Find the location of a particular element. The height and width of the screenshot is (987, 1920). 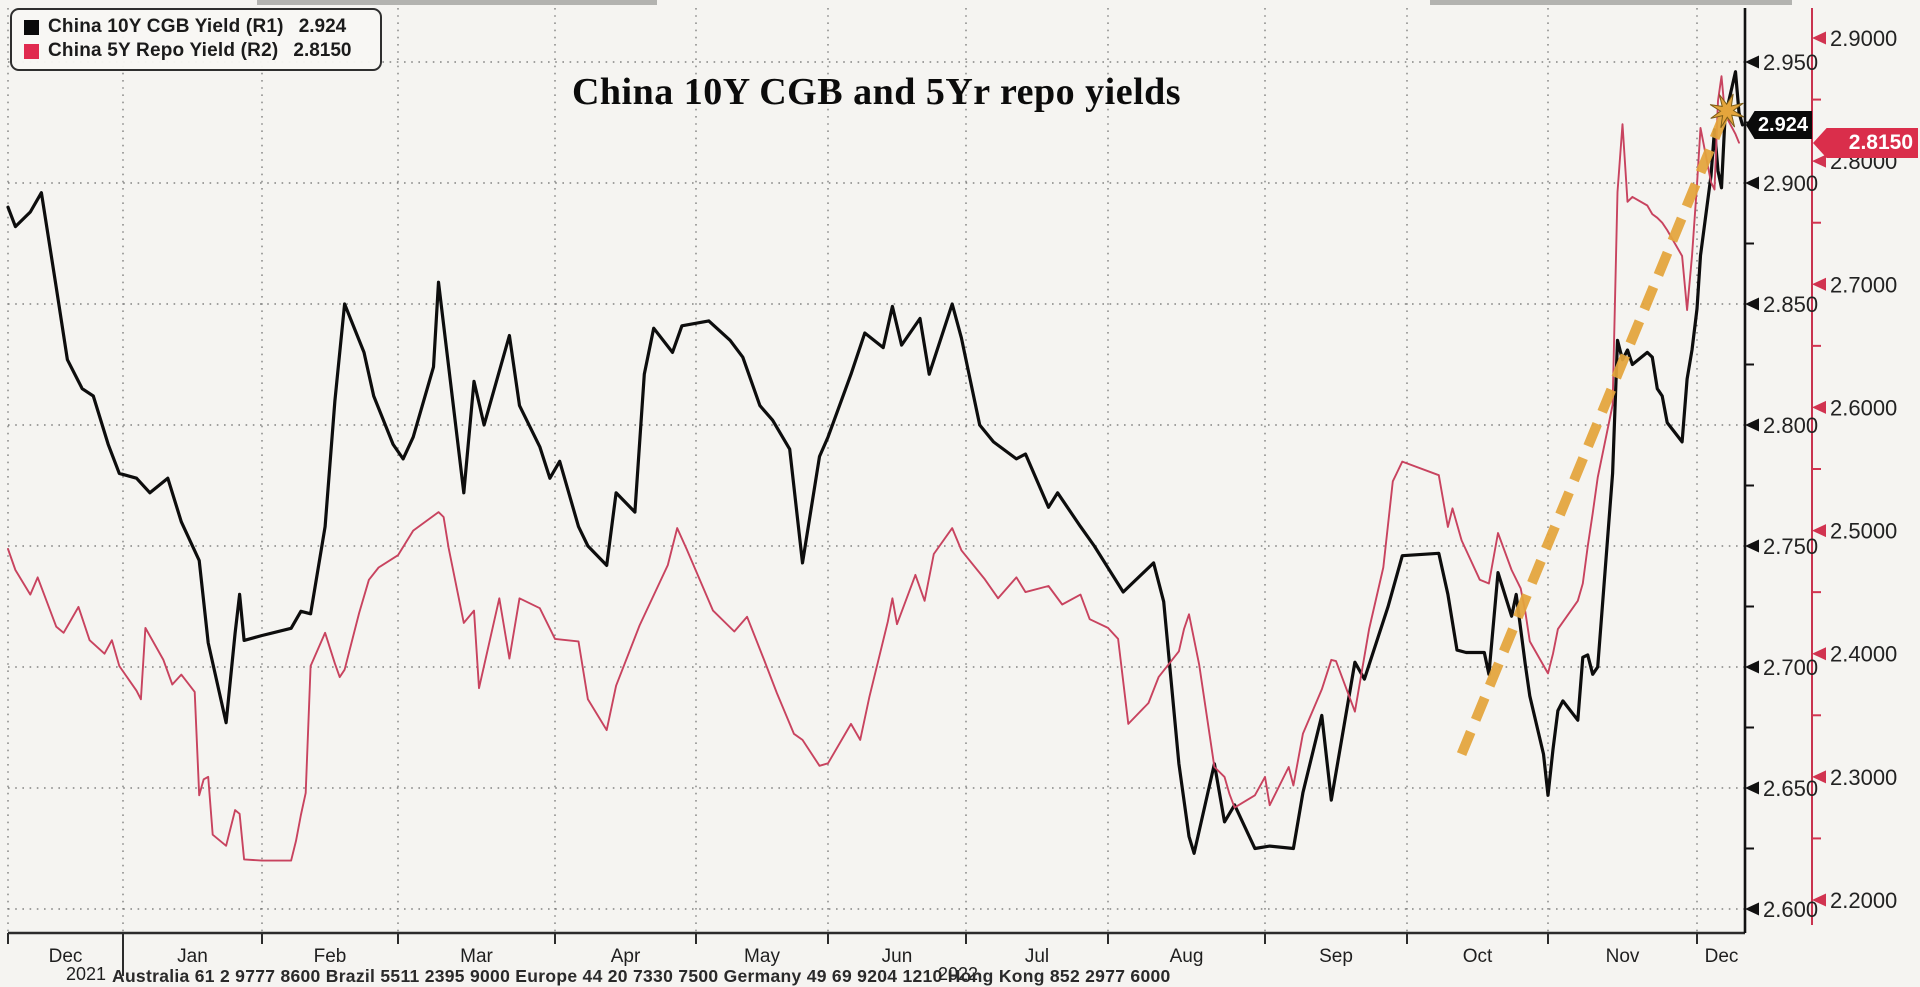

legend-item-10y-cgb: China 10Y CGB Yield (R1) 2.924 is located at coordinates (197, 27).